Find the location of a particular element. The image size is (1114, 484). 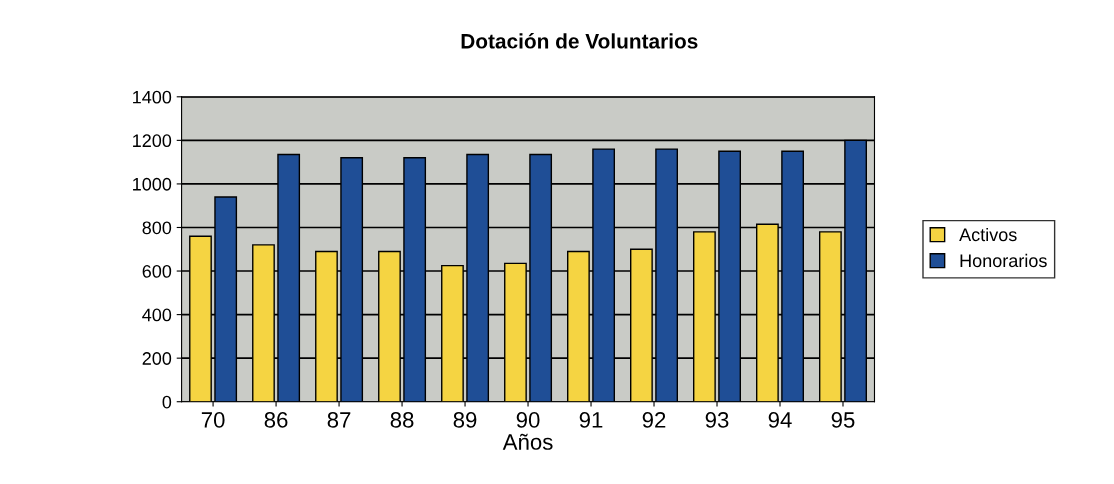

y-tick-label: 1000 is located at coordinates (152, 184).